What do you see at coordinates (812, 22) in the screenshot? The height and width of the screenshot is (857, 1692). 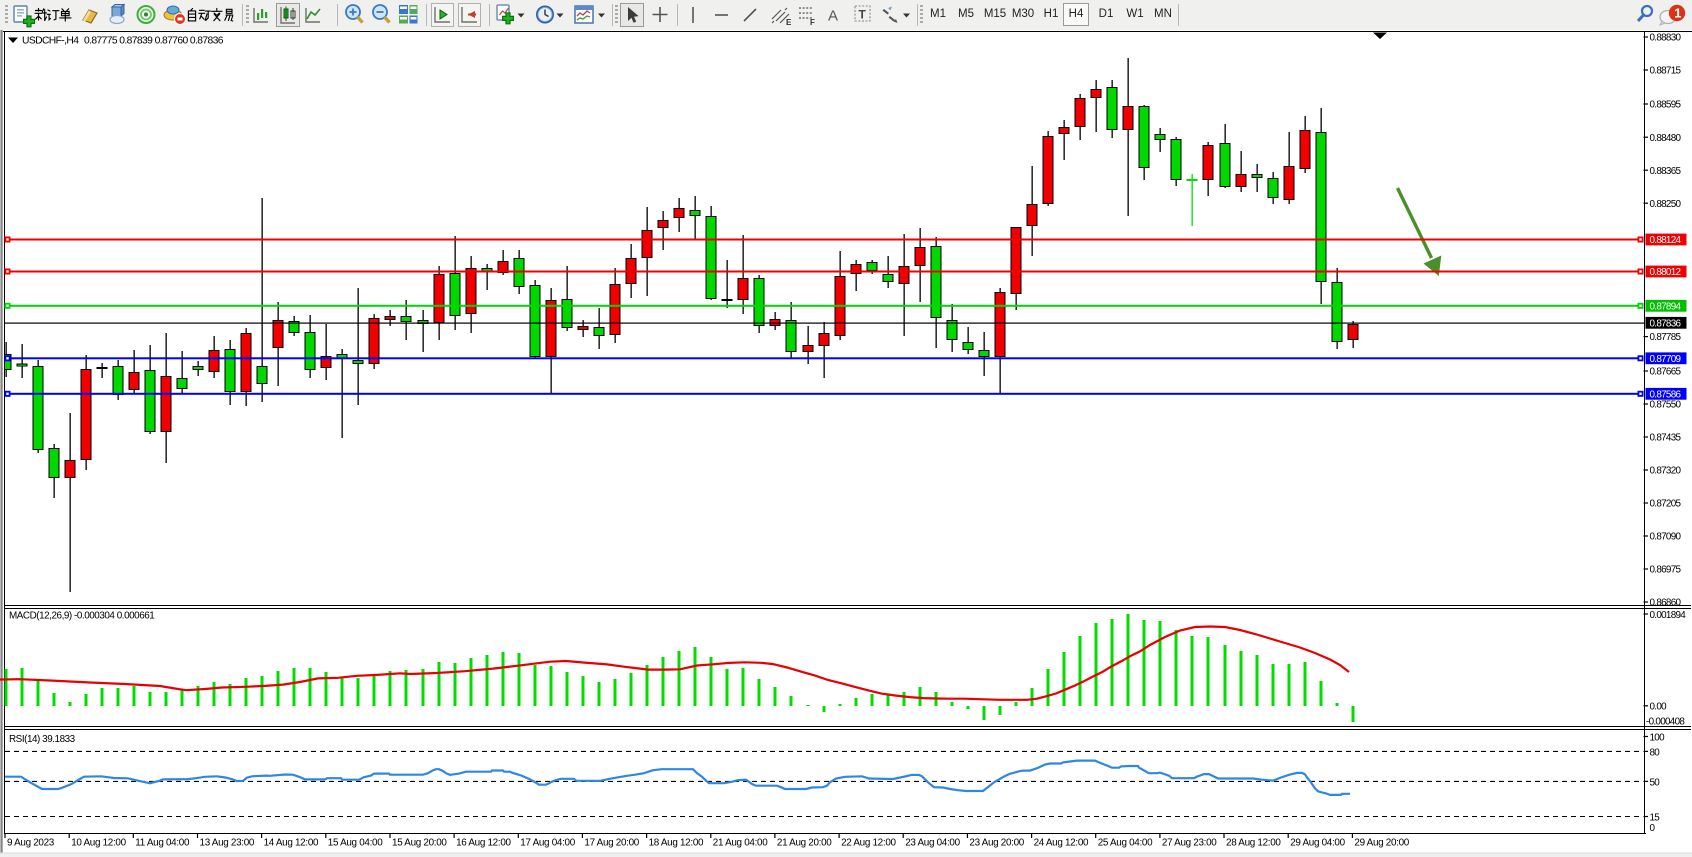 I see `svg-text: F` at bounding box center [812, 22].